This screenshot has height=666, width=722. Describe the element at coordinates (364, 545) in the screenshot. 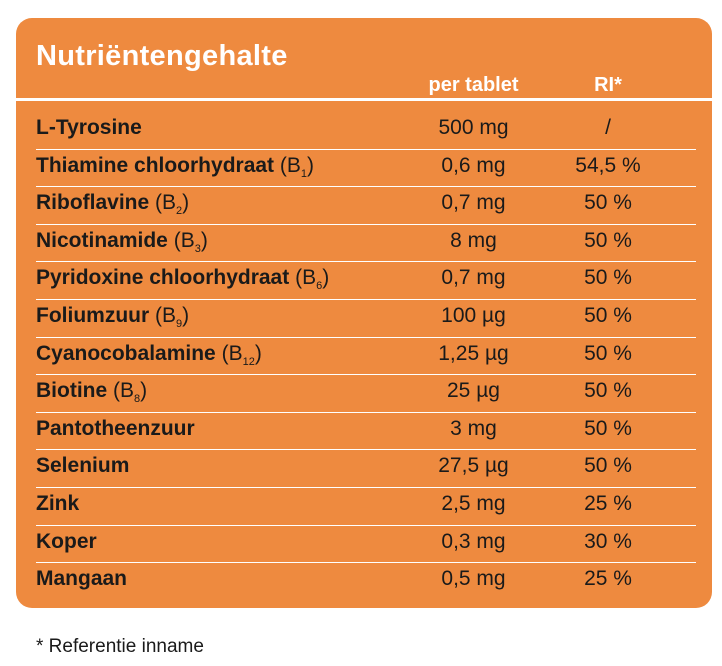

I see `table-row: Koper 0,3 mg 30 %` at that location.